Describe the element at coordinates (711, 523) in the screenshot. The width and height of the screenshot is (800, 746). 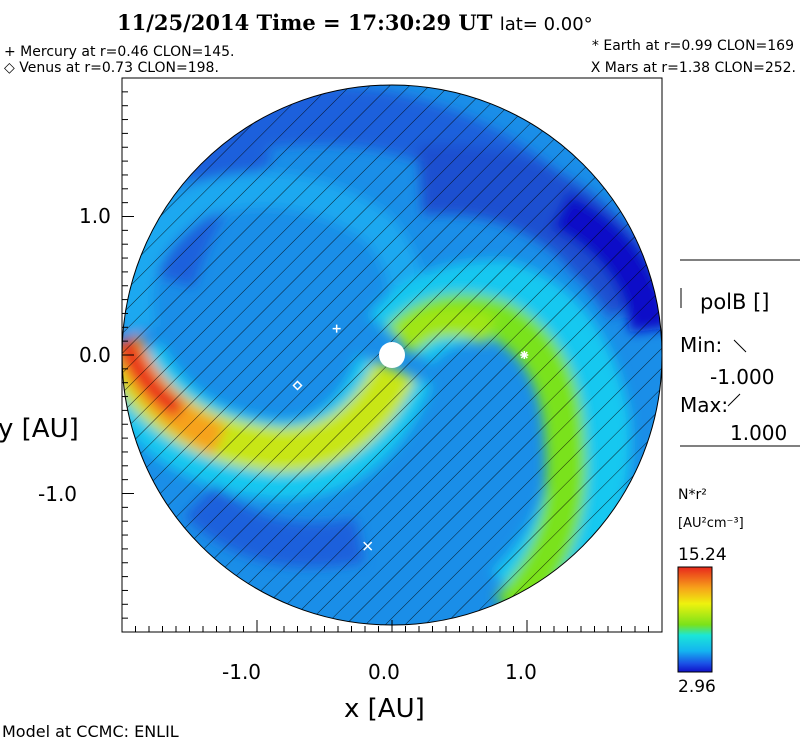
I see `colorbar-units: [AU²cm⁻³]` at that location.